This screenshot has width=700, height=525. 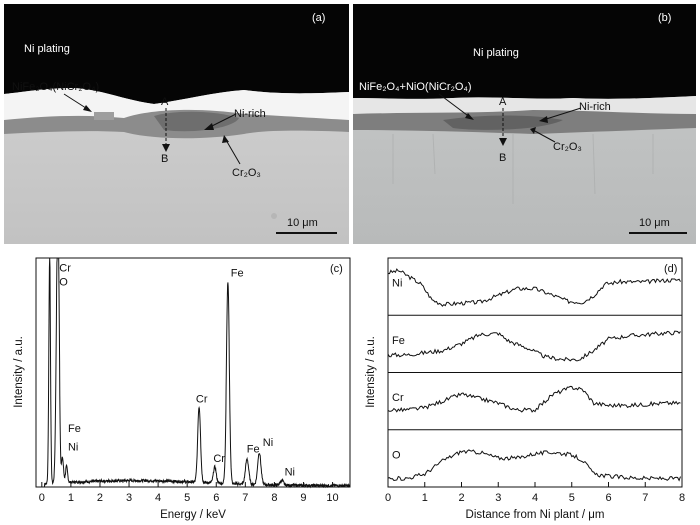 What do you see at coordinates (415, 87) in the screenshot?
I see `oxide-label: NiFe₂O₄+NiO(NiCr₂O₄)` at bounding box center [415, 87].